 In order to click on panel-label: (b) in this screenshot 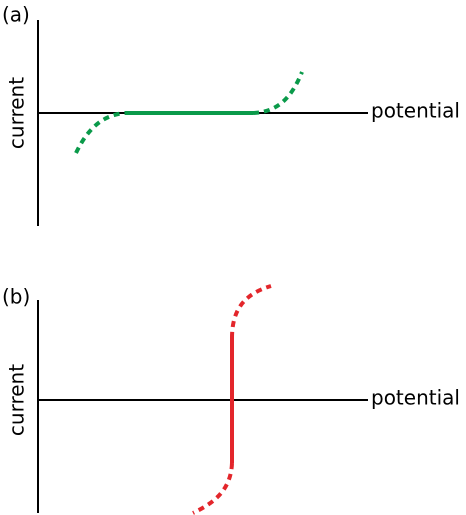, I will do `click(16, 297)`.